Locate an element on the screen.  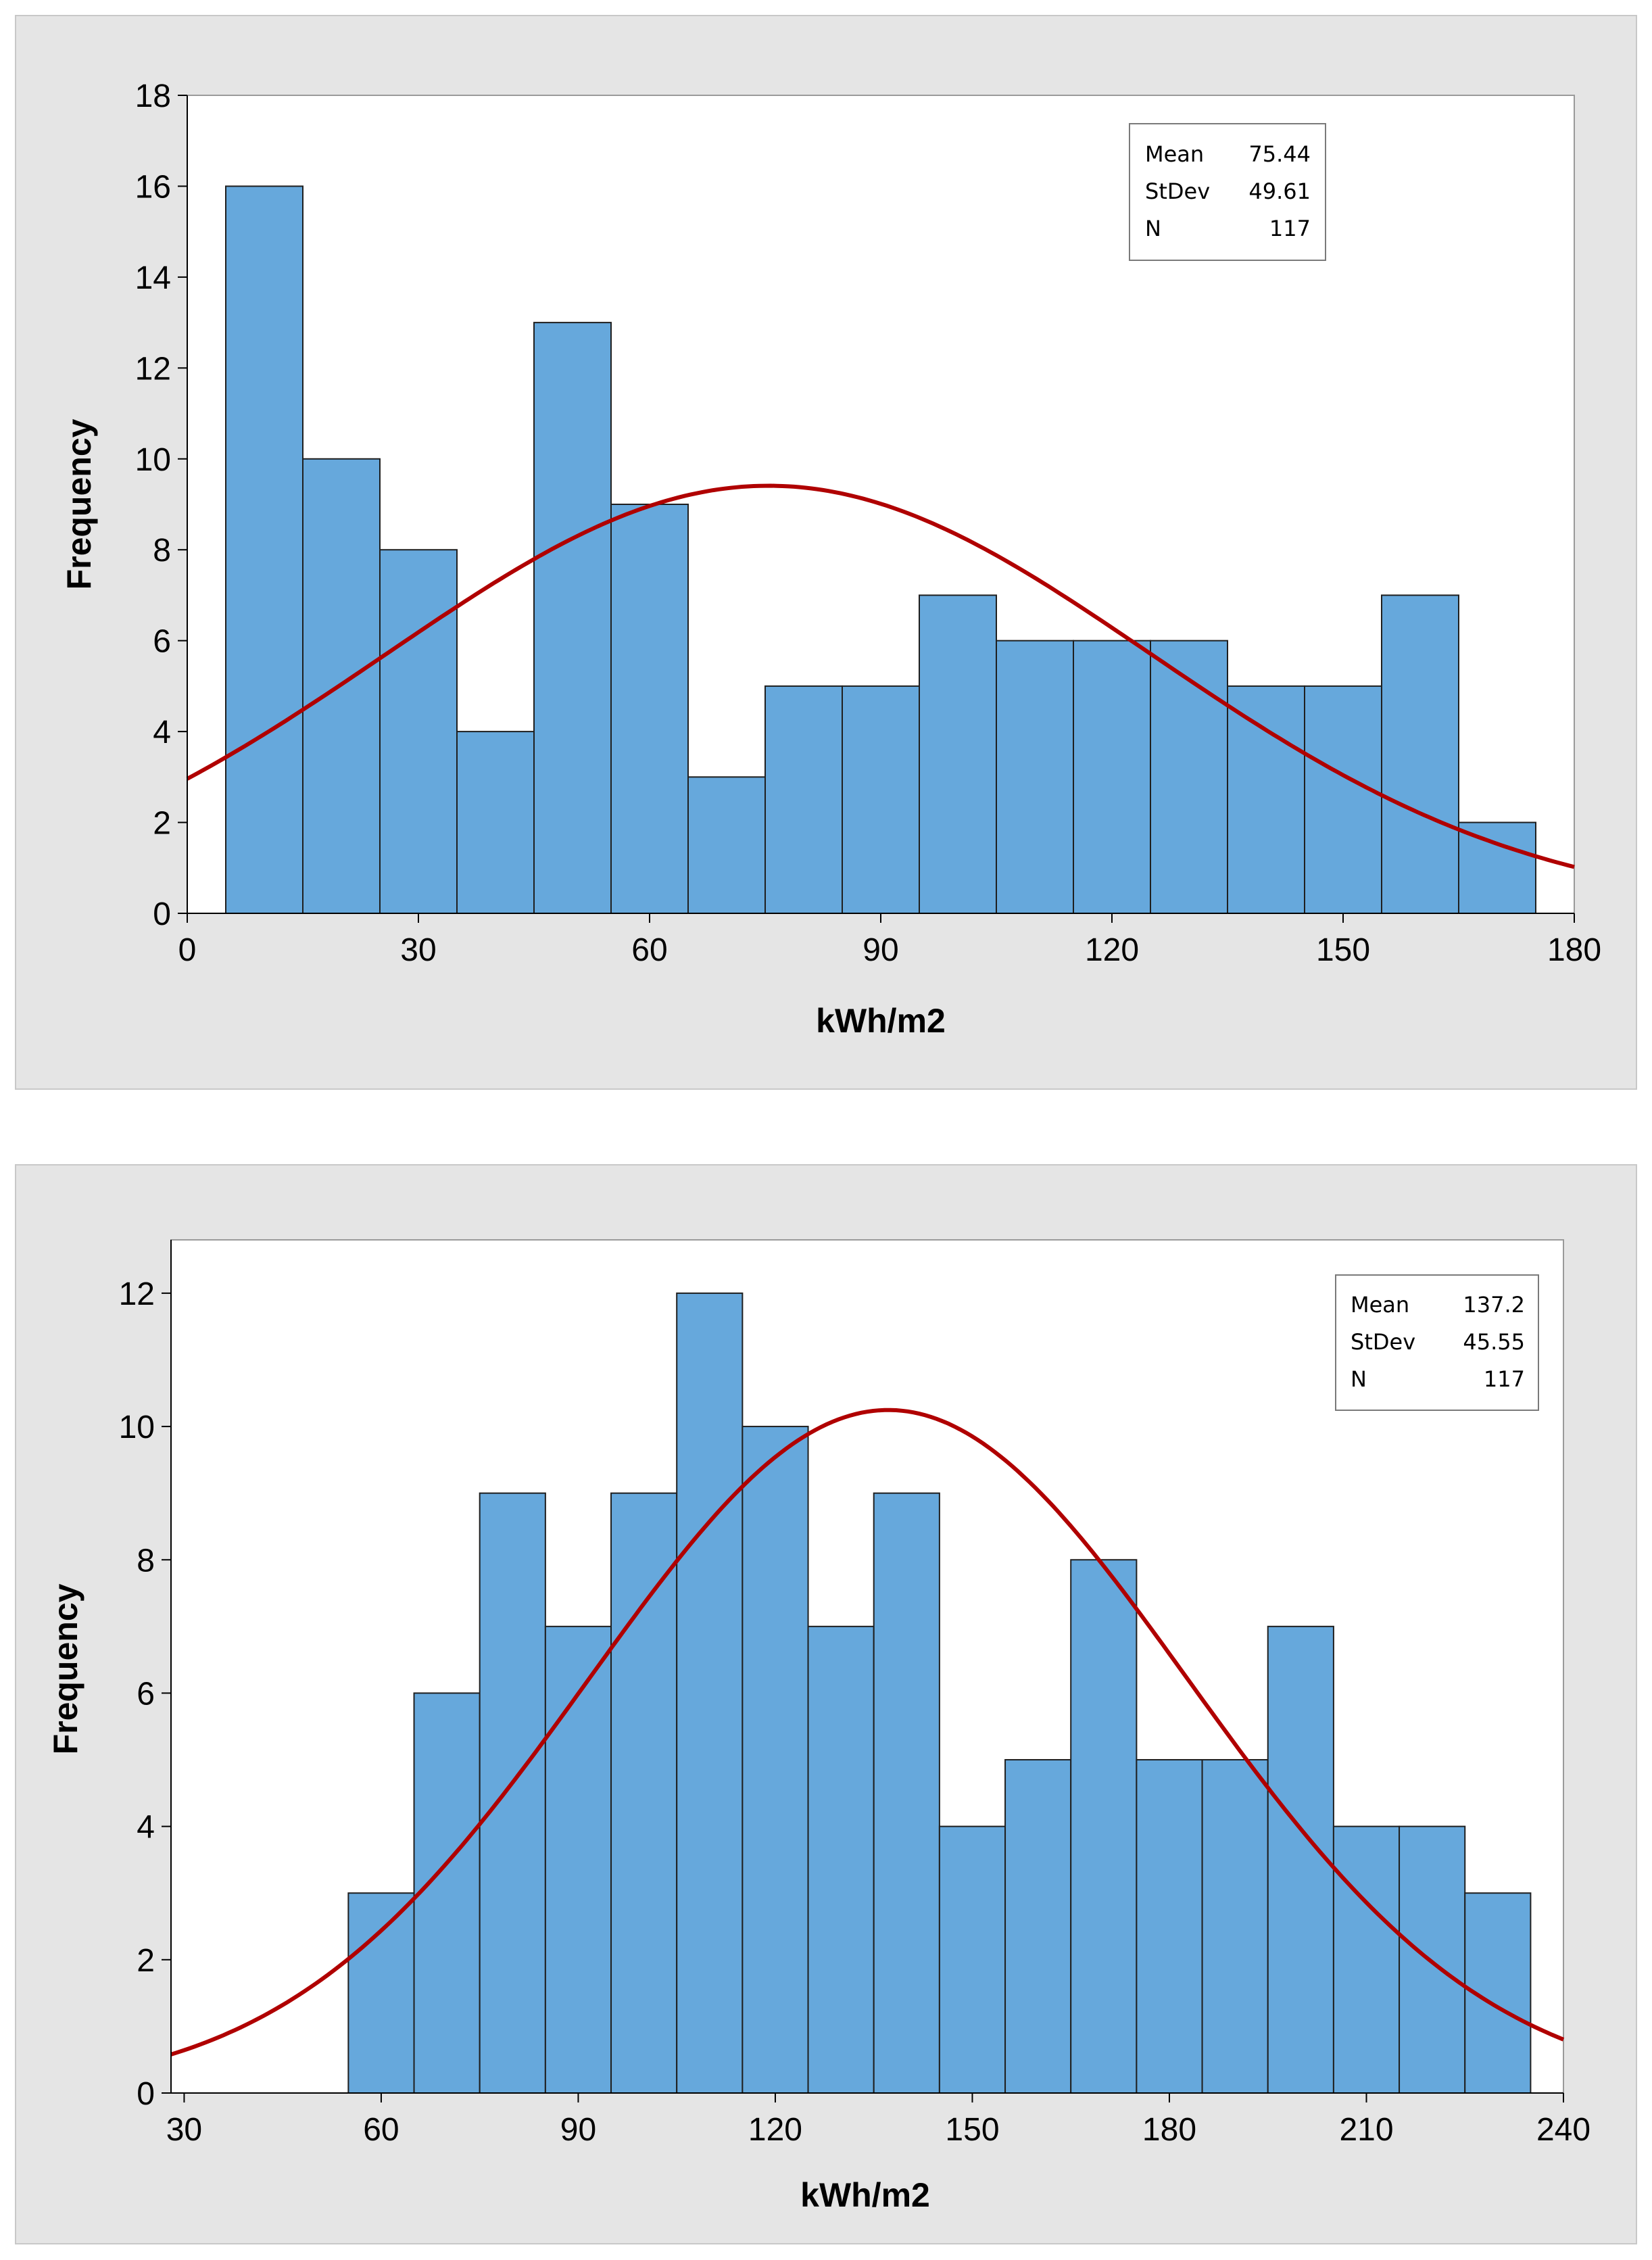
stdev-value: 45.55 is located at coordinates (1494, 1342).